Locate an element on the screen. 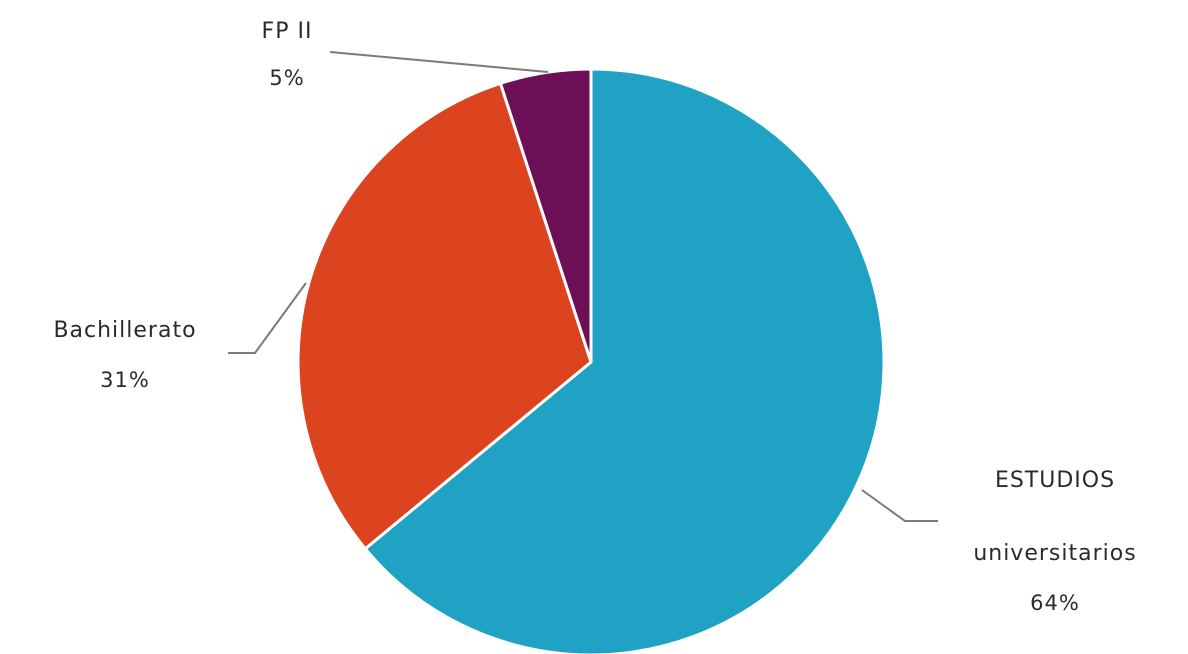  slice-label-bachillerato: Bachillerato is located at coordinates (124, 330).